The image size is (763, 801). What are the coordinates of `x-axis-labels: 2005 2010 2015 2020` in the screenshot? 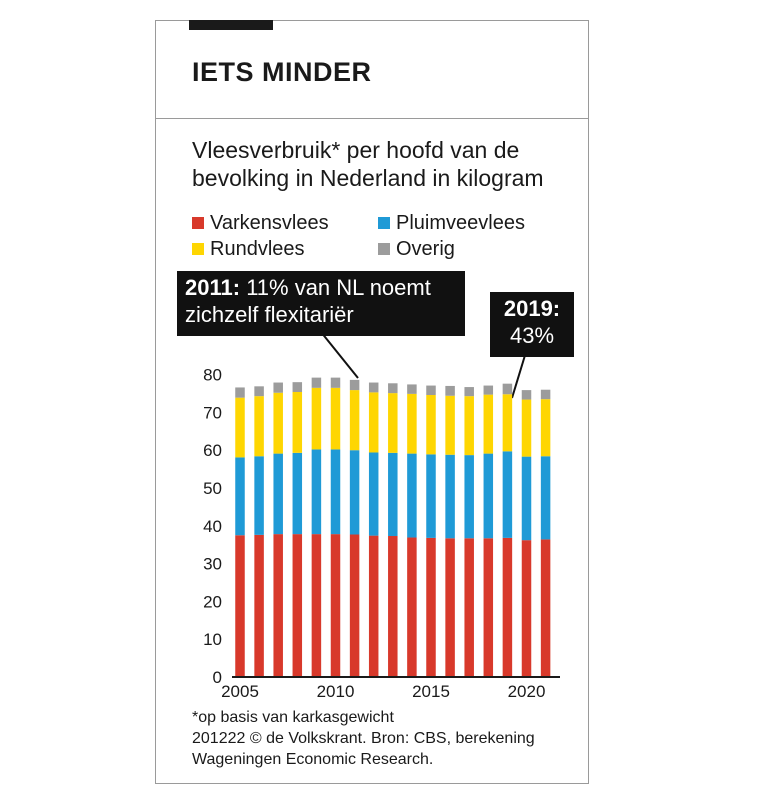 It's located at (383, 691).